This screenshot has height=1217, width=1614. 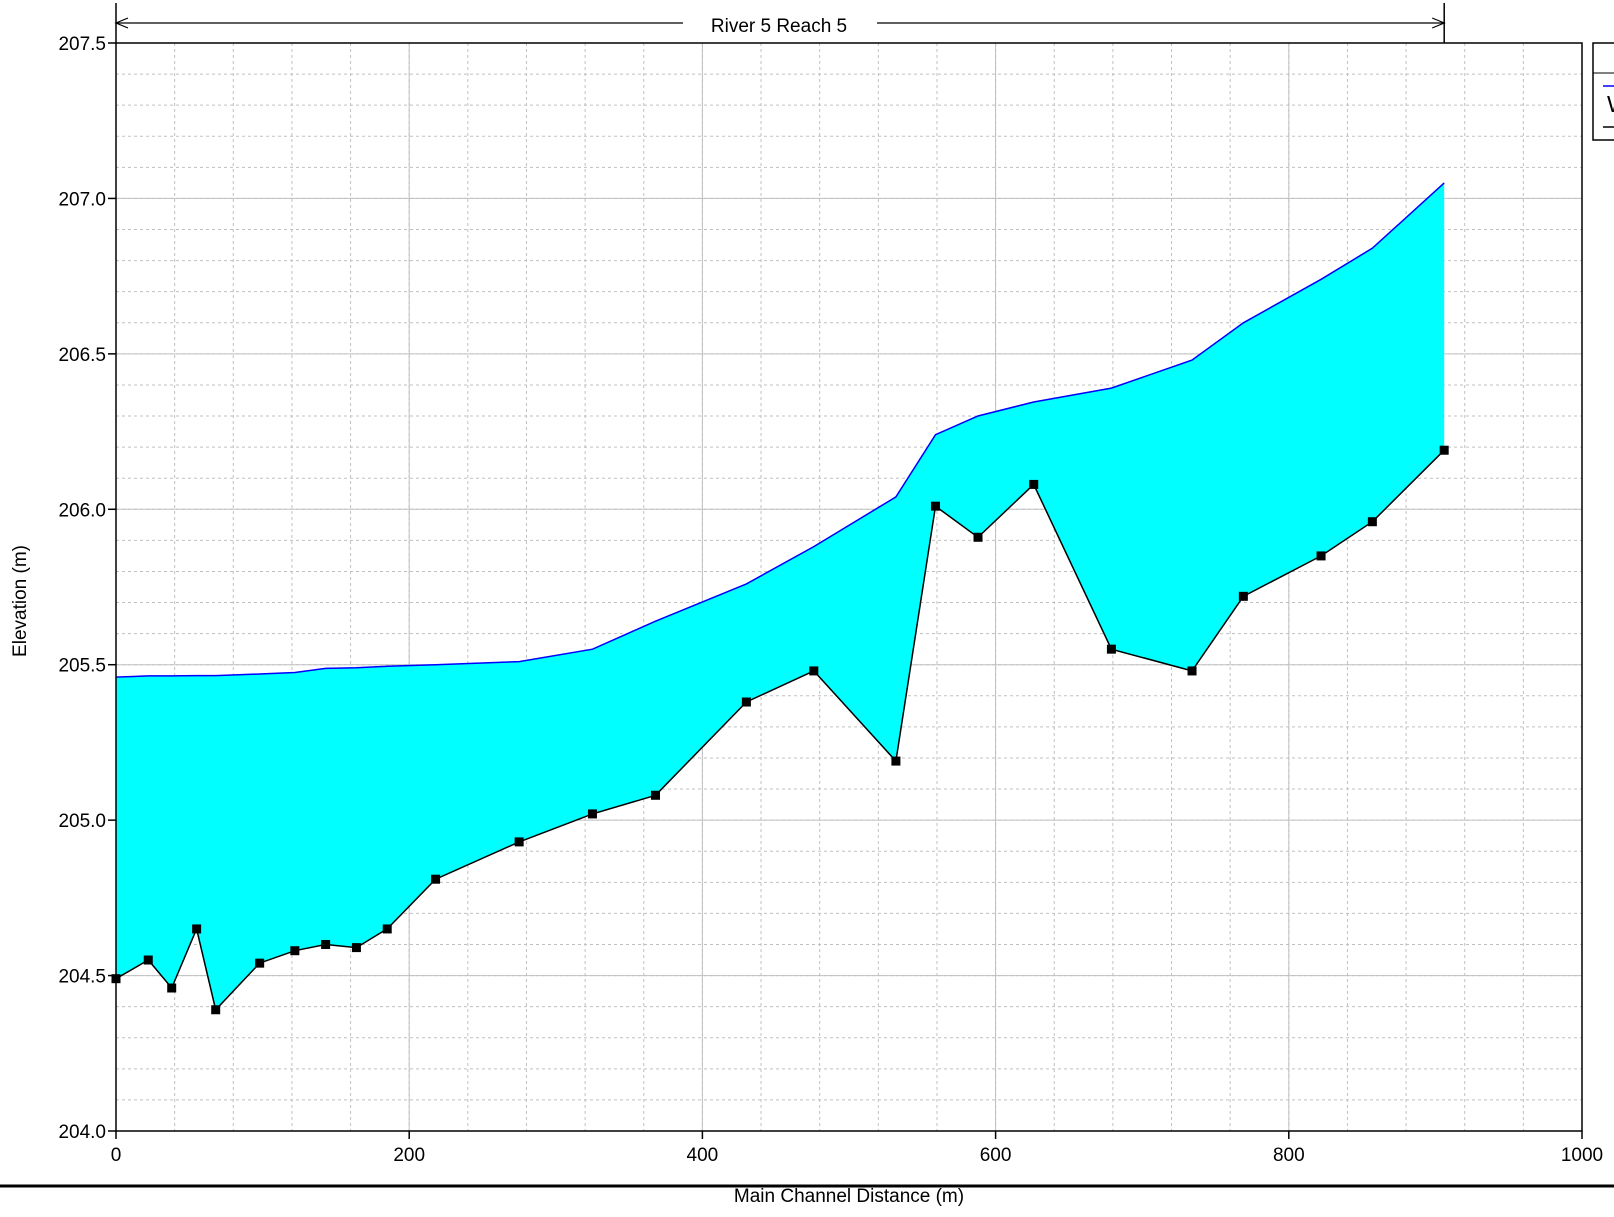 I want to click on y-axis-label: Elevation (m), so click(x=20, y=601).